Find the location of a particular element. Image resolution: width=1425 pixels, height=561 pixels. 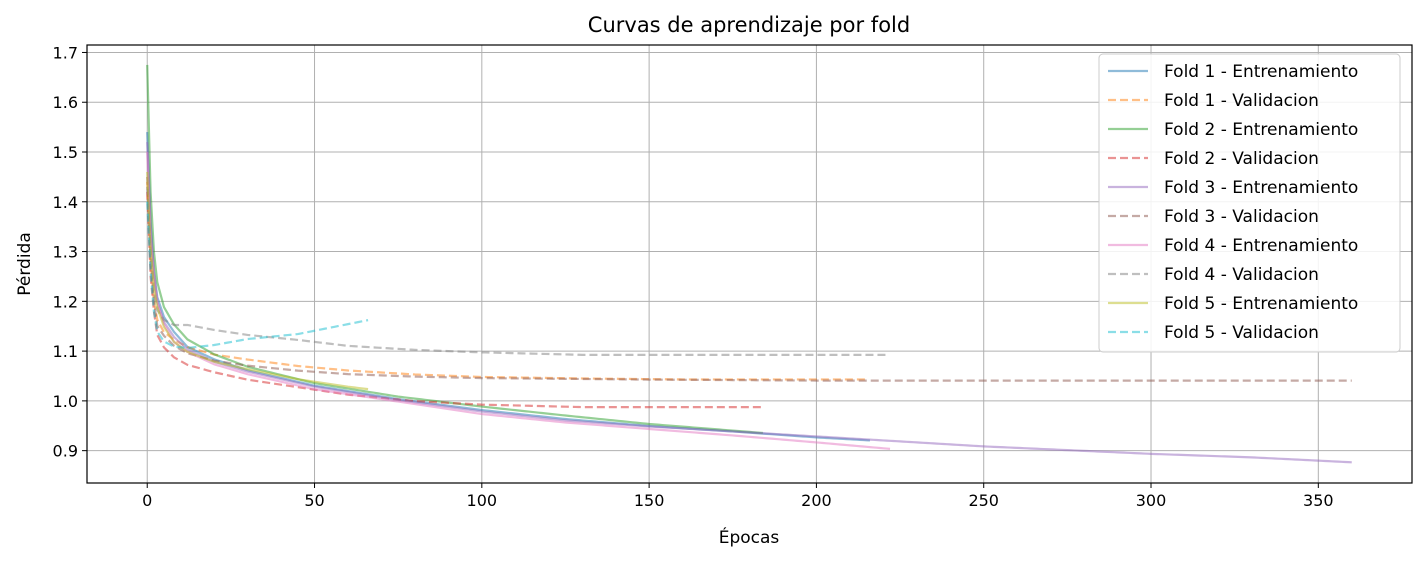

x-axis-label: Épocas is located at coordinates (749, 537).